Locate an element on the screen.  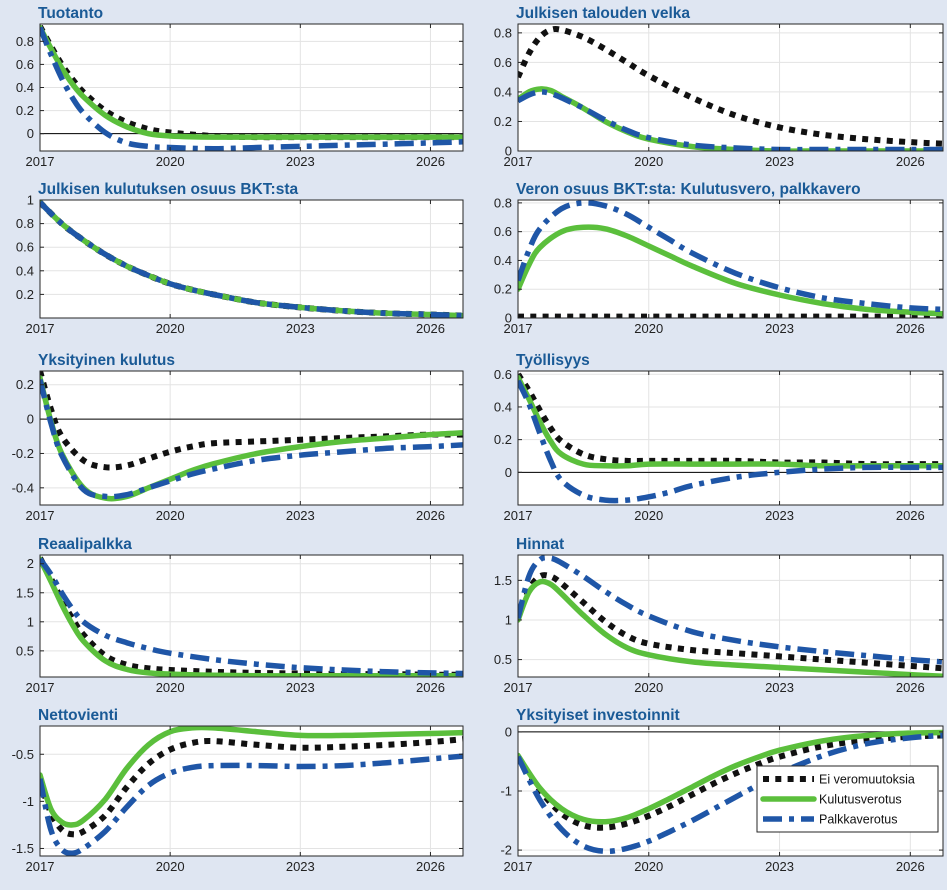
panel-title: Yksityinen kulutus is located at coordinates (106, 360).